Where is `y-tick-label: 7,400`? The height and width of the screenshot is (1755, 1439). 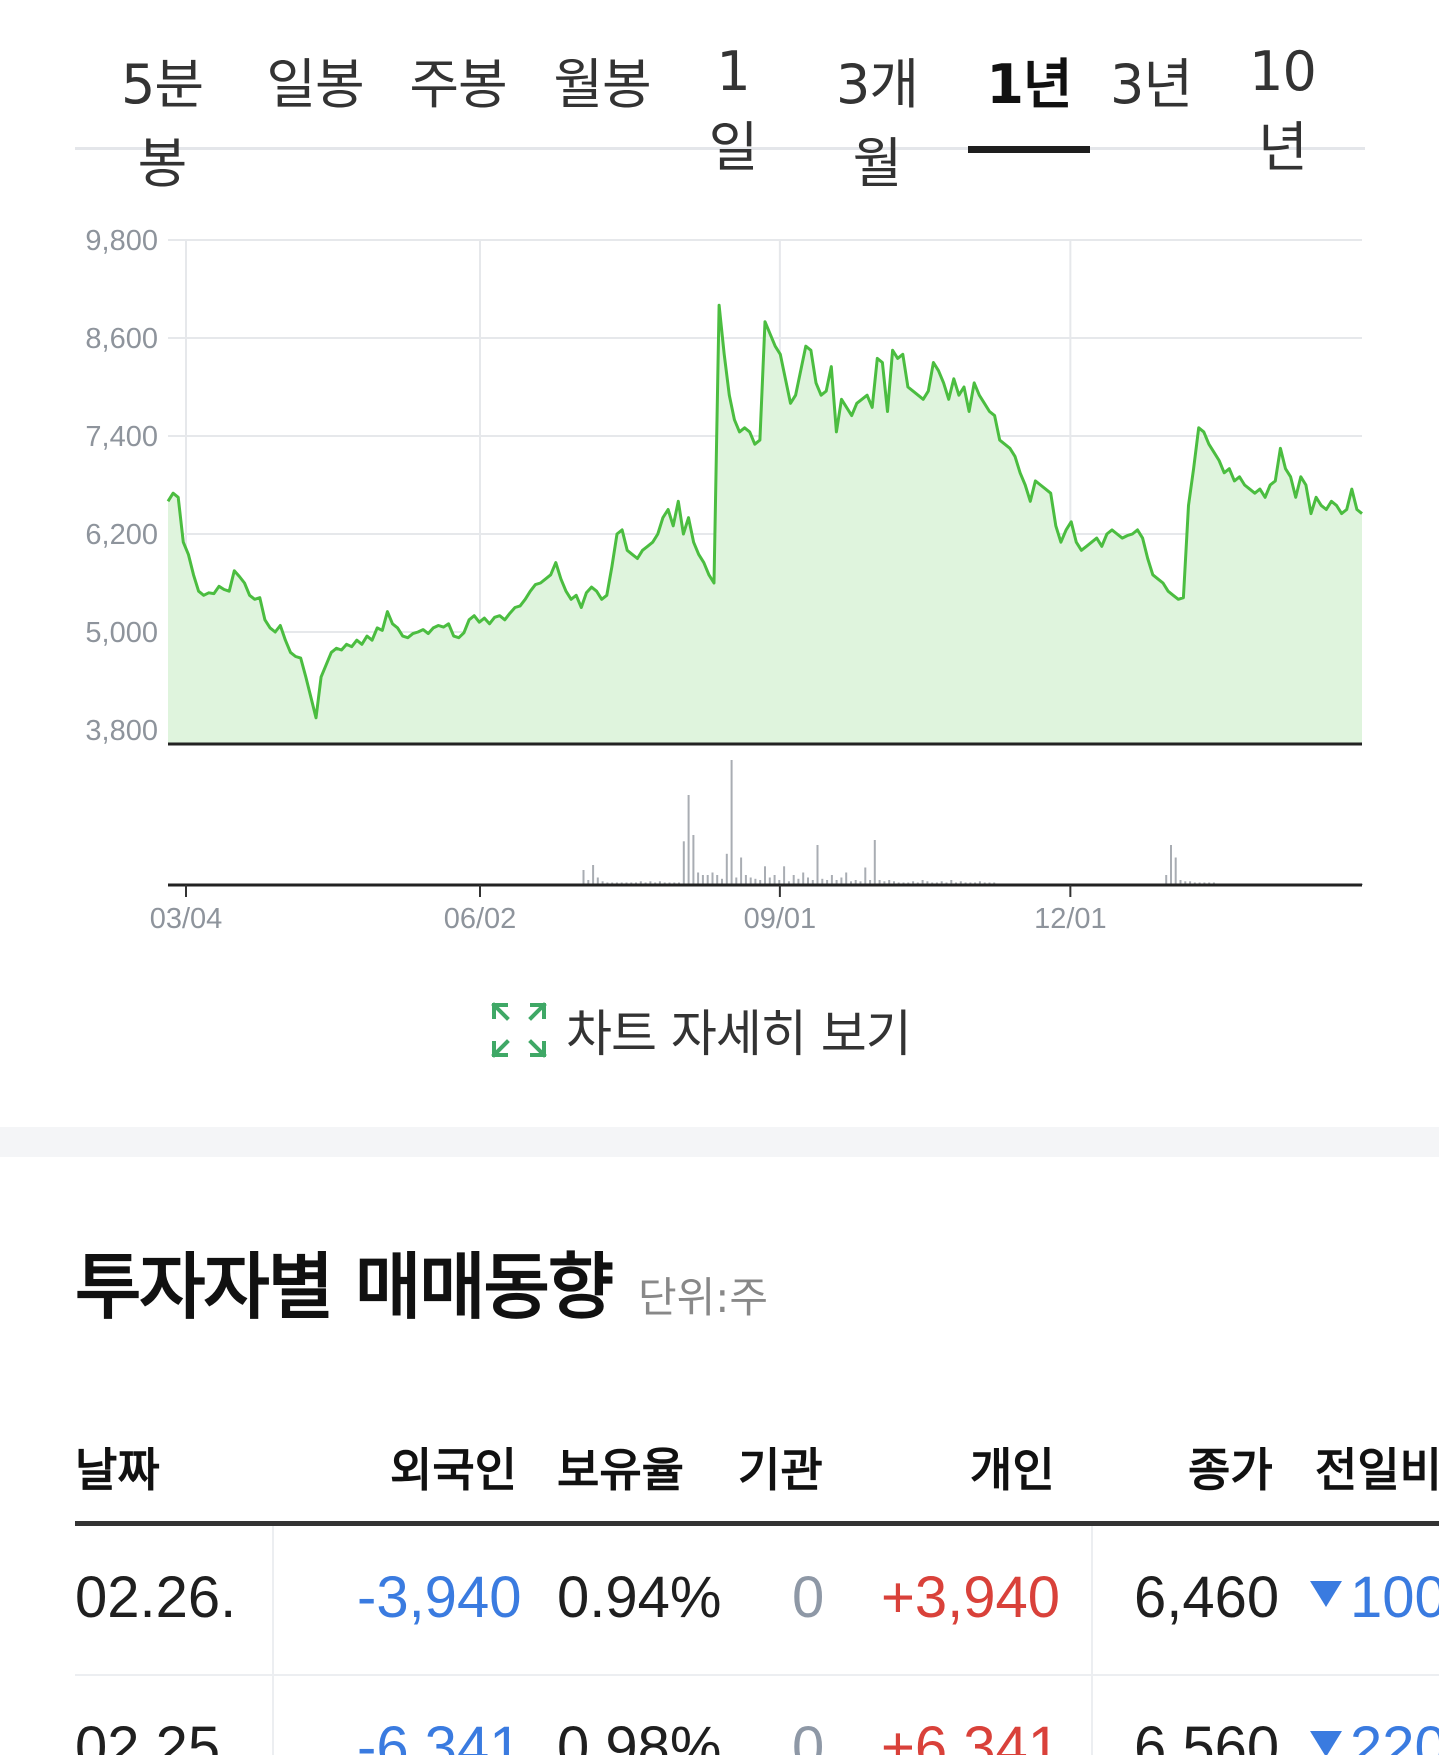
y-tick-label: 7,400 is located at coordinates (121, 437).